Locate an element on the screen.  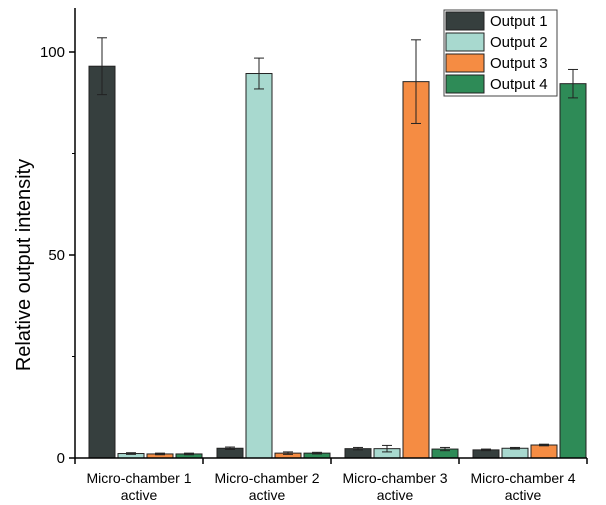
y-tick-label: 100 is located at coordinates (52, 52).